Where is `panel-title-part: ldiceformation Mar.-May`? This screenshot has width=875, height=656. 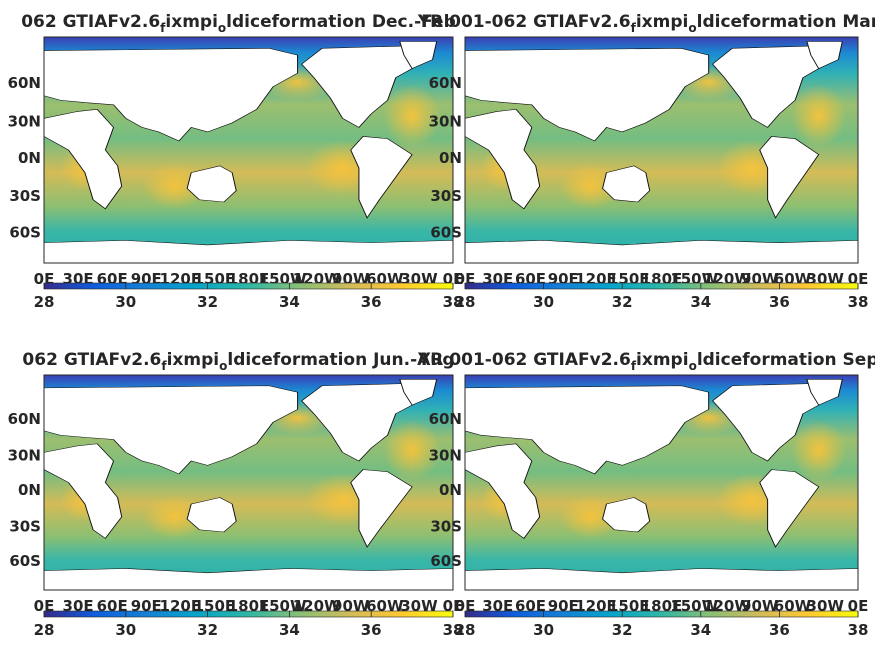 panel-title-part: ldiceformation Mar.-May is located at coordinates (786, 22).